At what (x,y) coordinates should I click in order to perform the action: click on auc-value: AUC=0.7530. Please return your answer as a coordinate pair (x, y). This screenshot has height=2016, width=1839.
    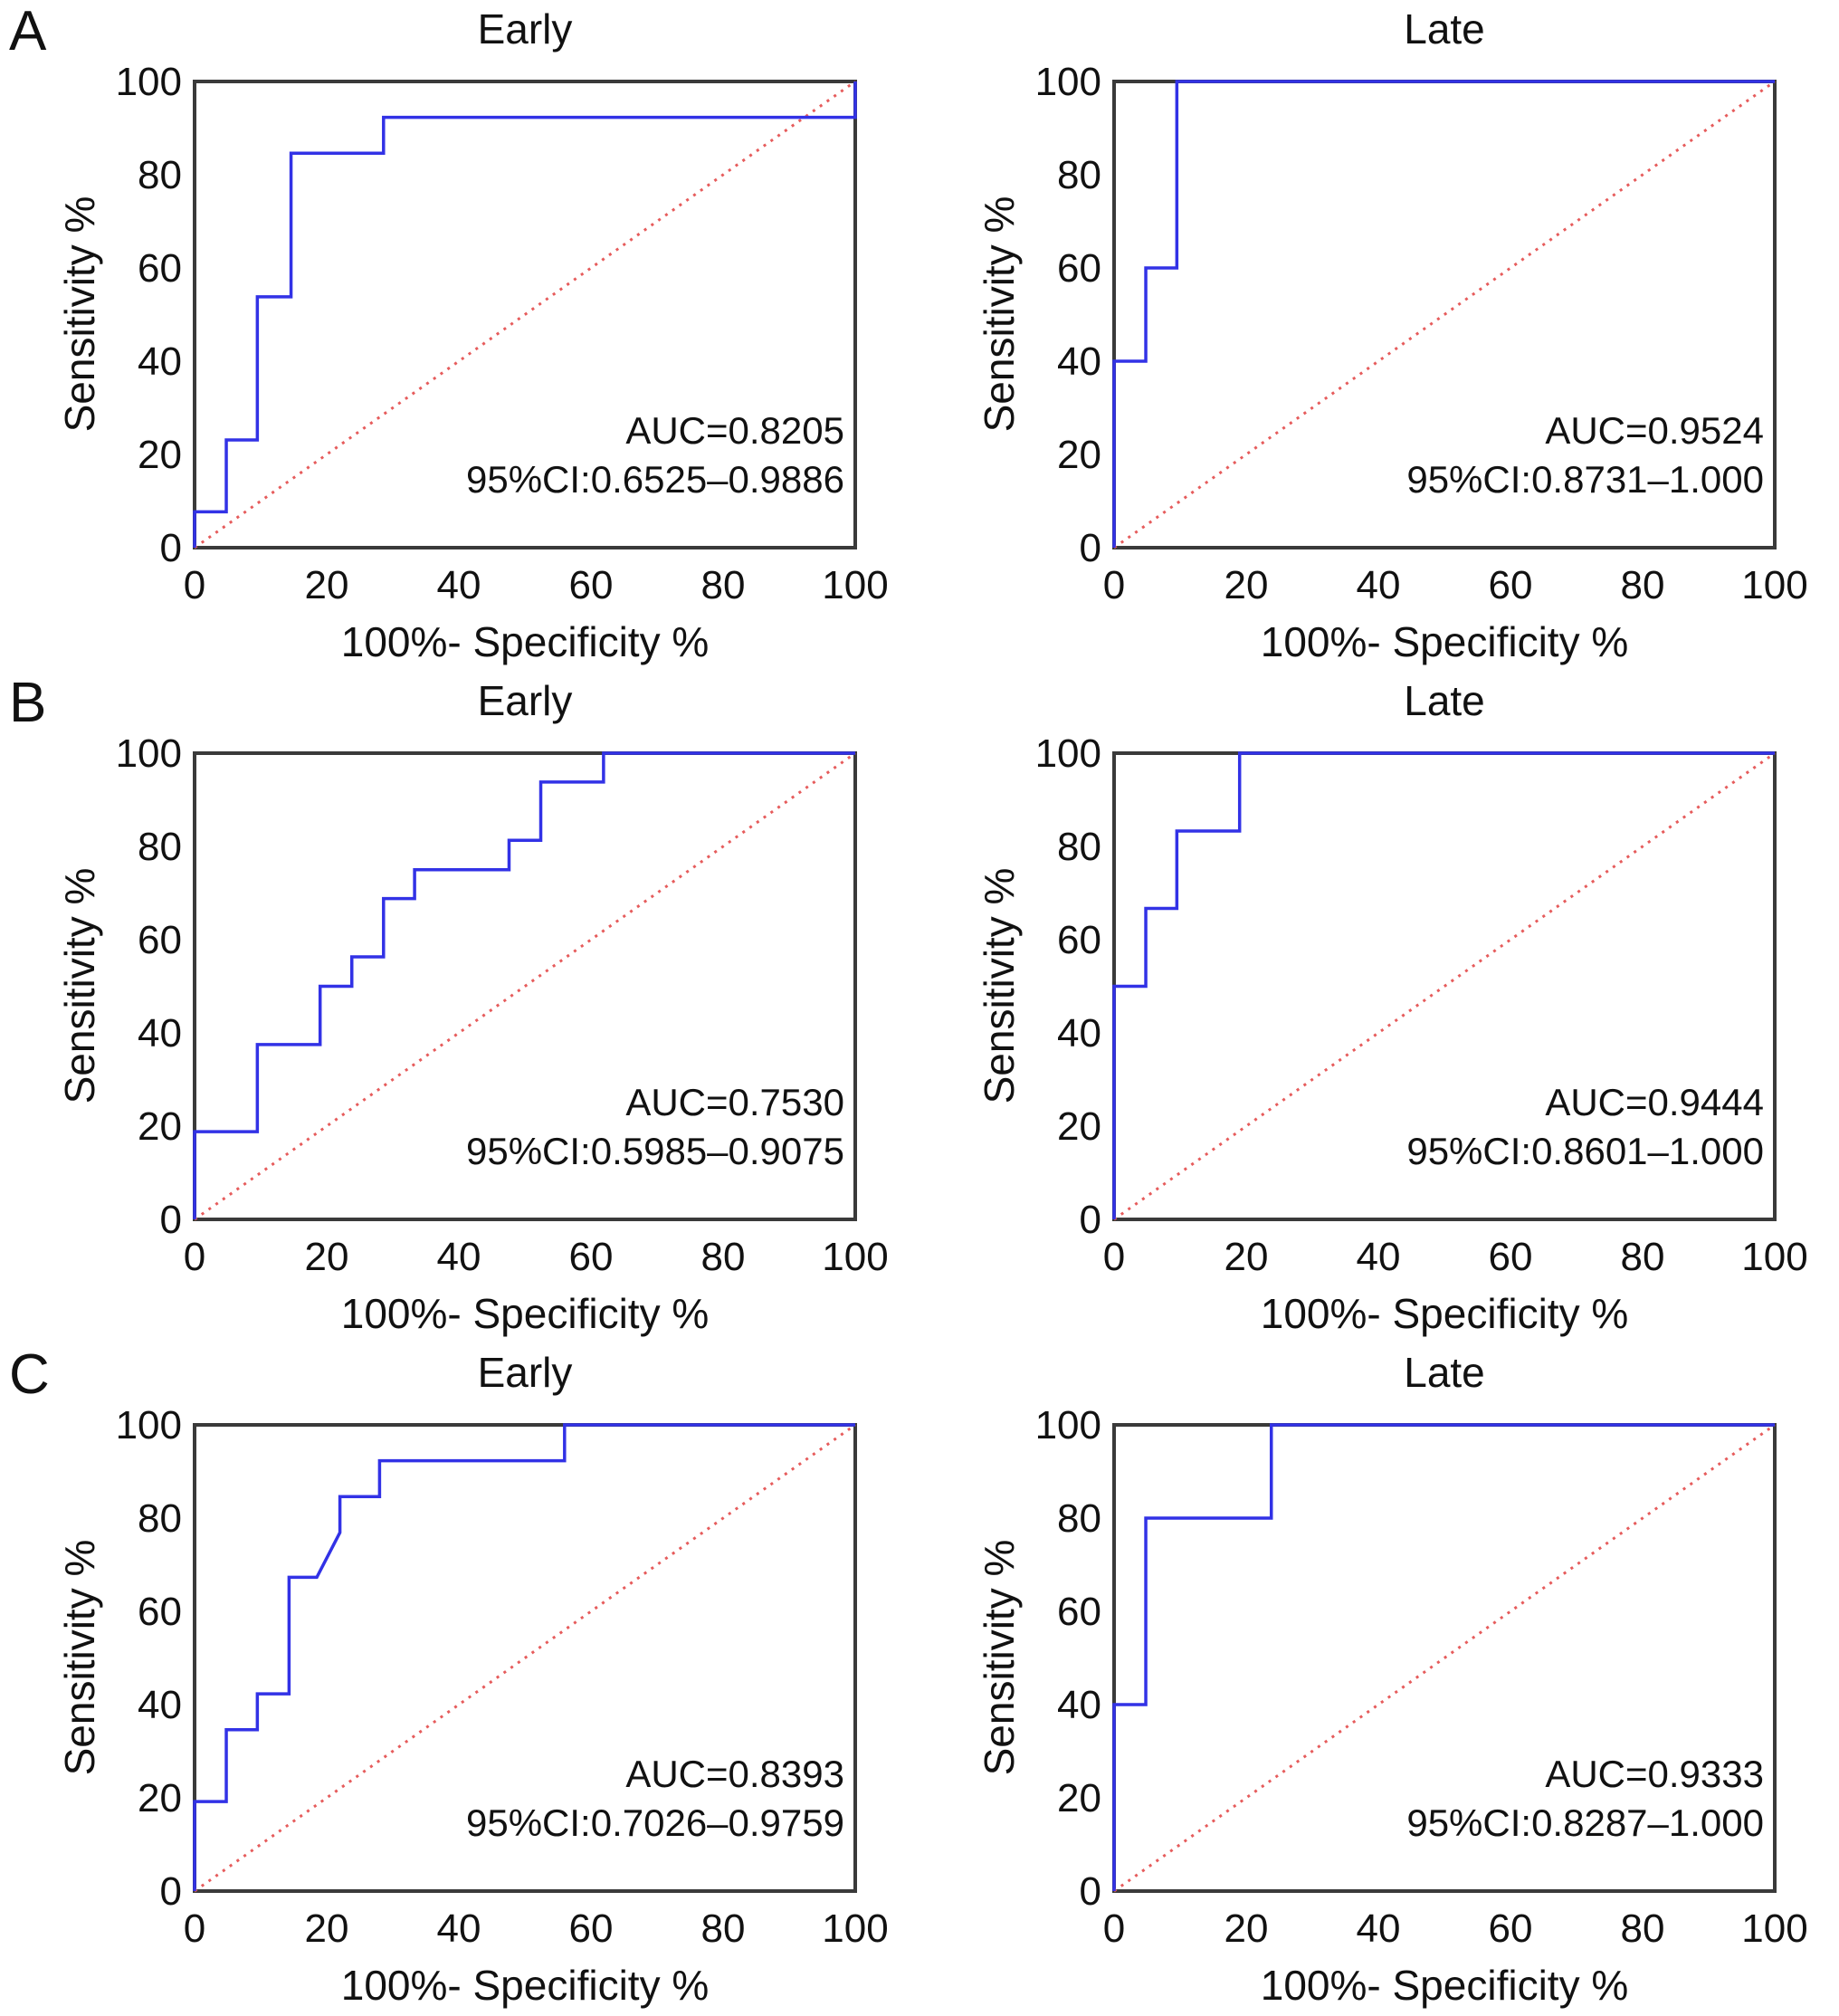
    Looking at the image, I should click on (734, 1102).